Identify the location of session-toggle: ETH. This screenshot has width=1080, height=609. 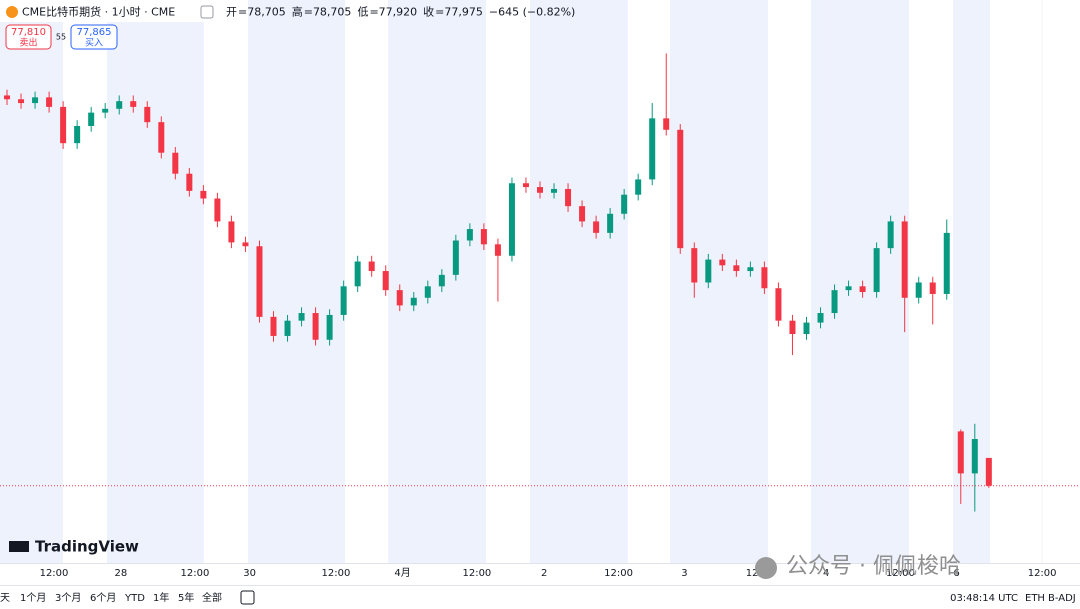
(1035, 598).